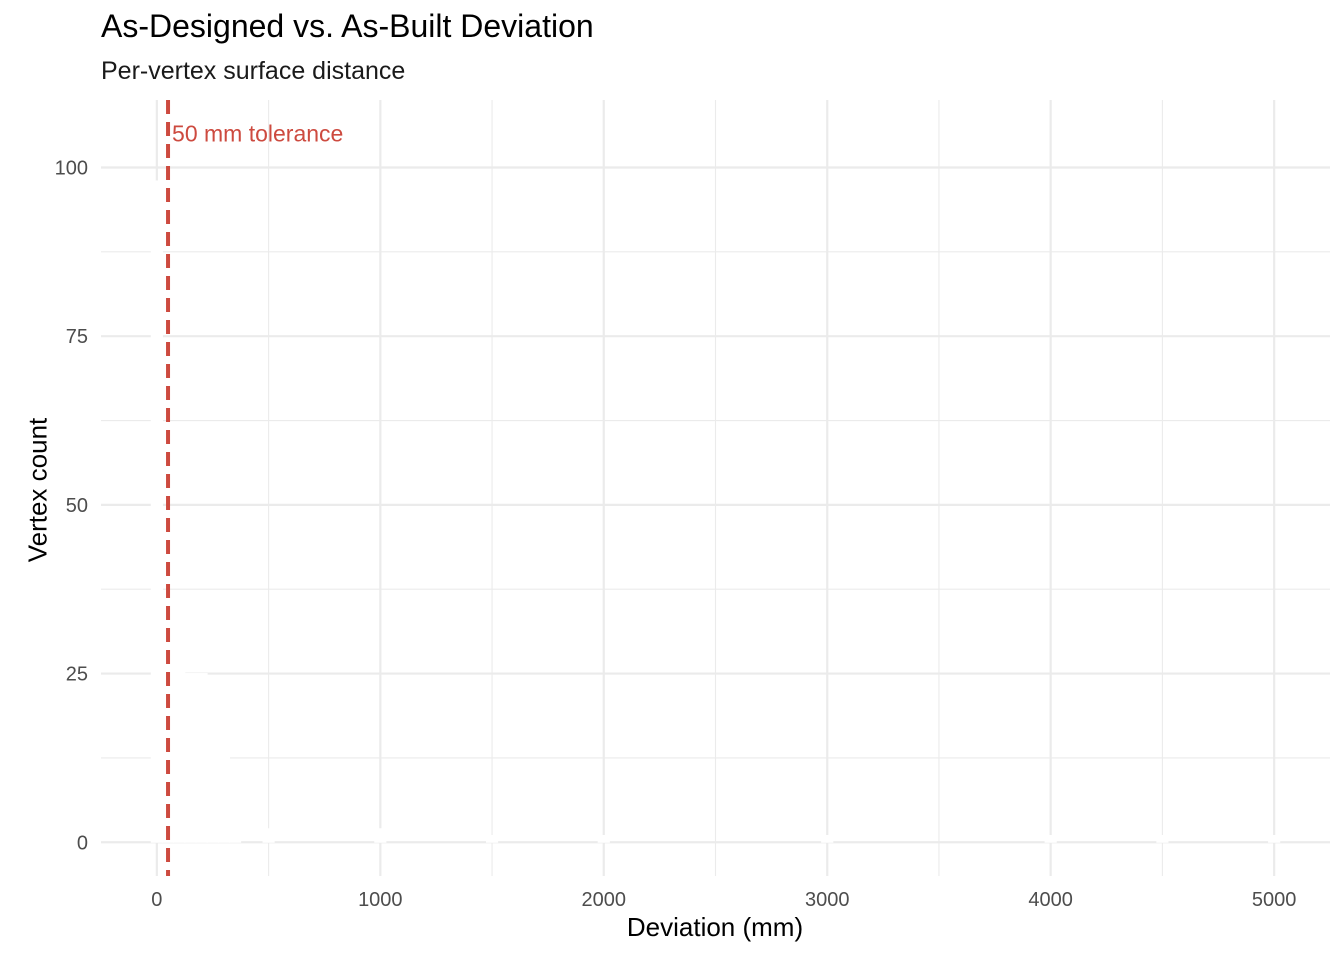 This screenshot has height=960, width=1344. What do you see at coordinates (253, 71) in the screenshot?
I see `chart-subtitle: Per-vertex surface distance` at bounding box center [253, 71].